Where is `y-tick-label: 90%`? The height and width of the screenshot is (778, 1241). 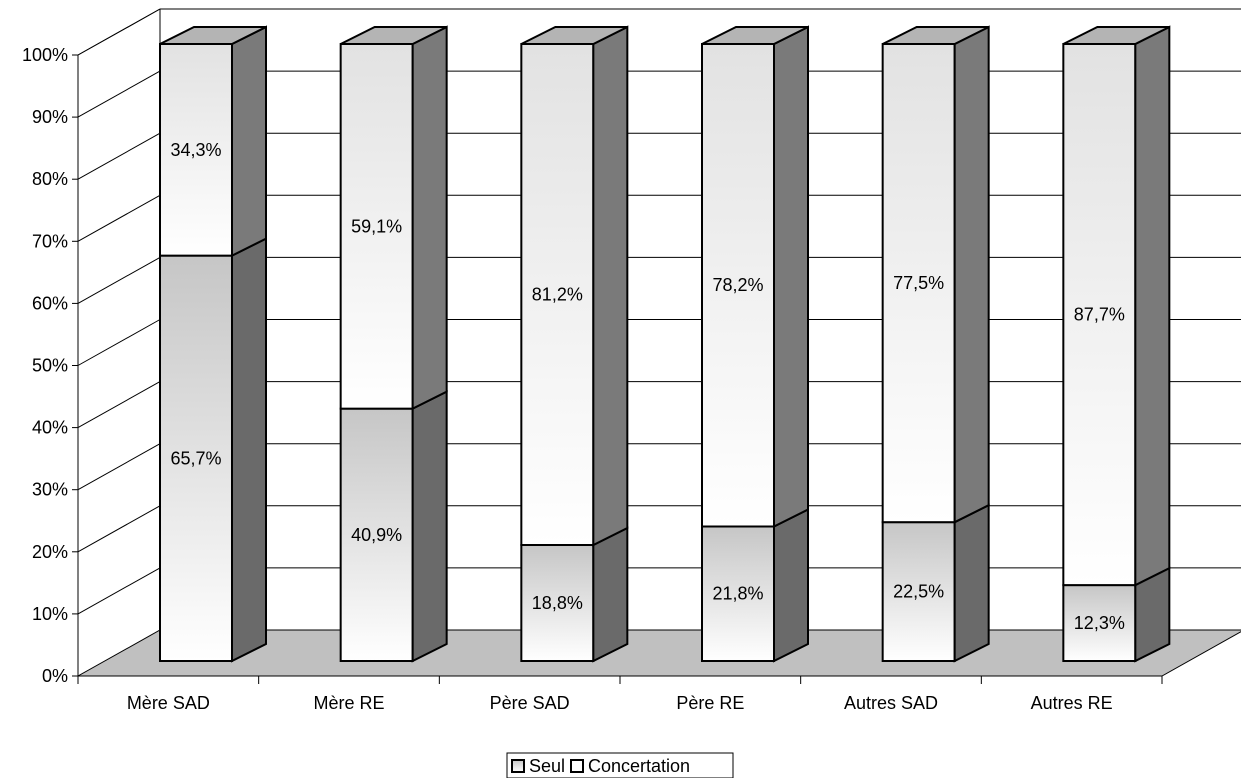
y-tick-label: 90% is located at coordinates (50, 117).